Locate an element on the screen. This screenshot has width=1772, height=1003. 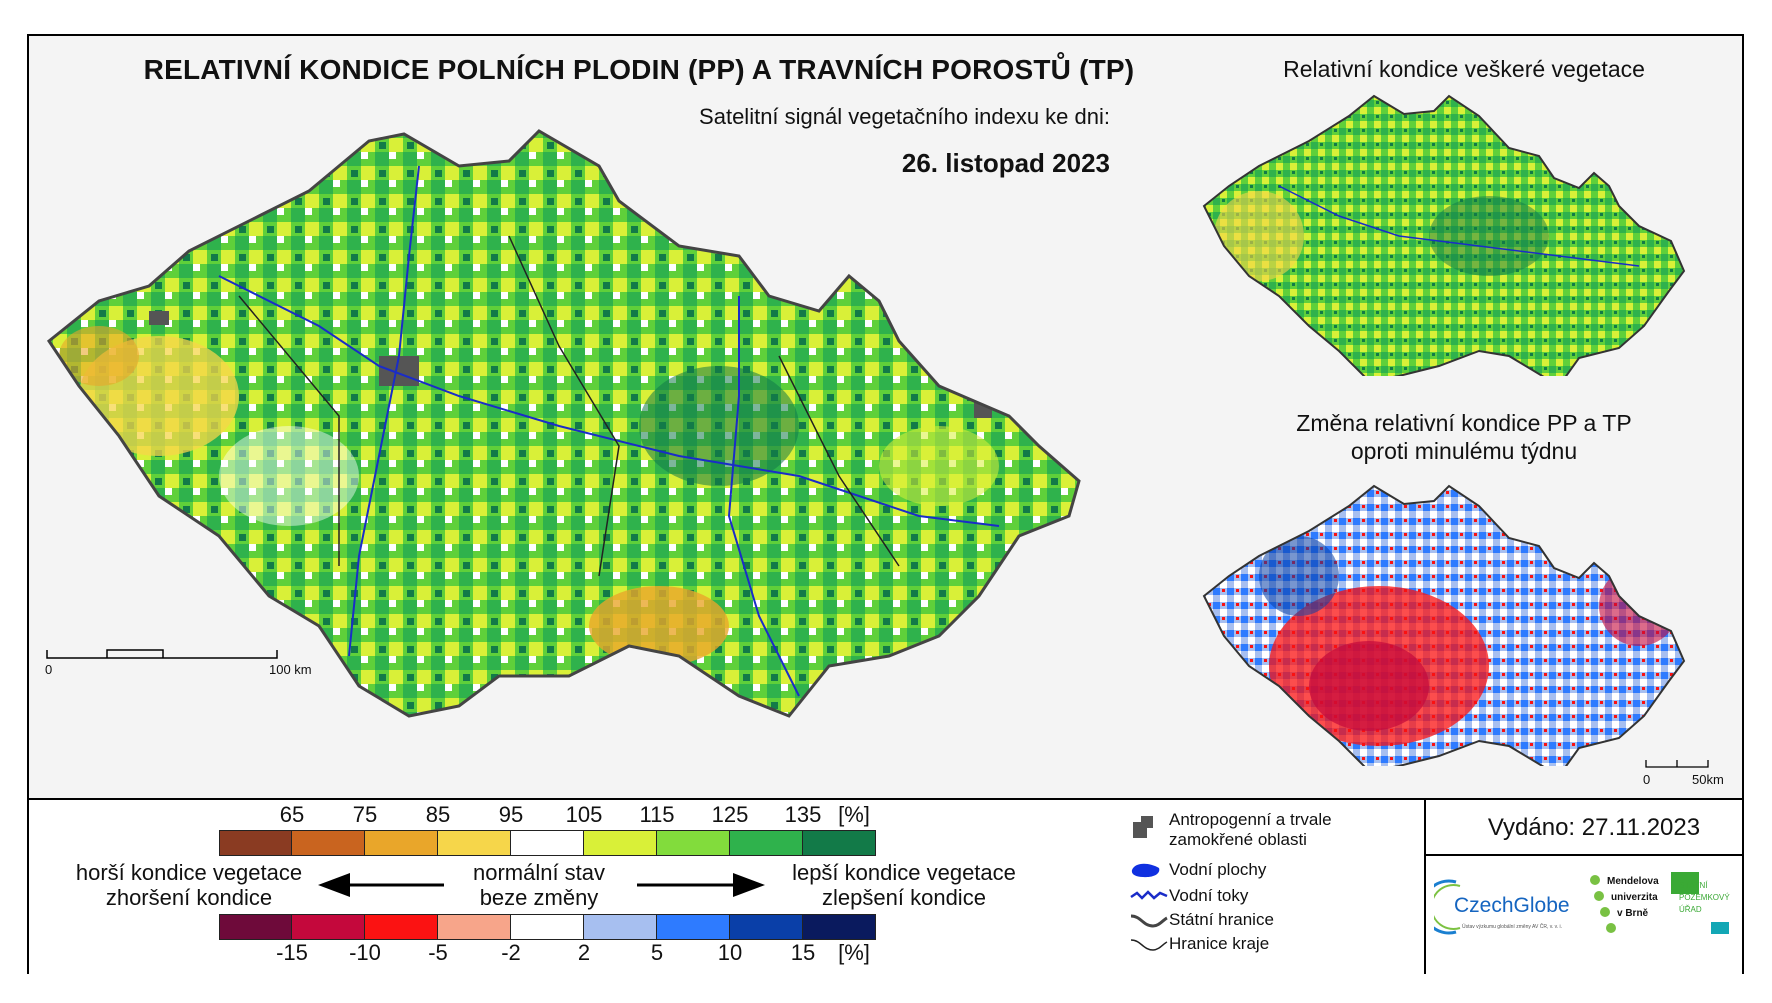
key-water-areas: Vodní plochy is located at coordinates (1218, 869).